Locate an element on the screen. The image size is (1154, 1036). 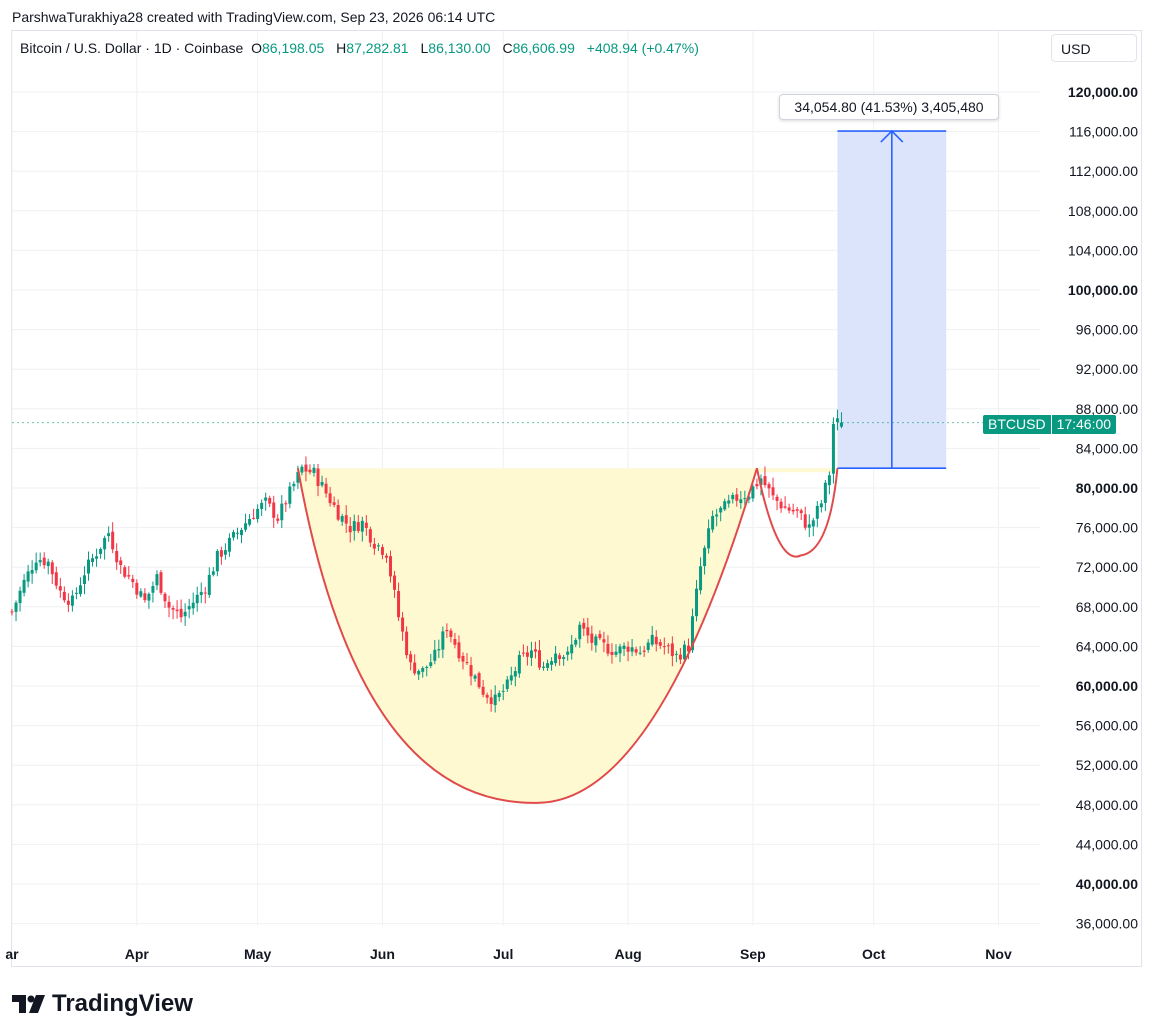
y-tick-label: 116,000.00 is located at coordinates (1103, 132).